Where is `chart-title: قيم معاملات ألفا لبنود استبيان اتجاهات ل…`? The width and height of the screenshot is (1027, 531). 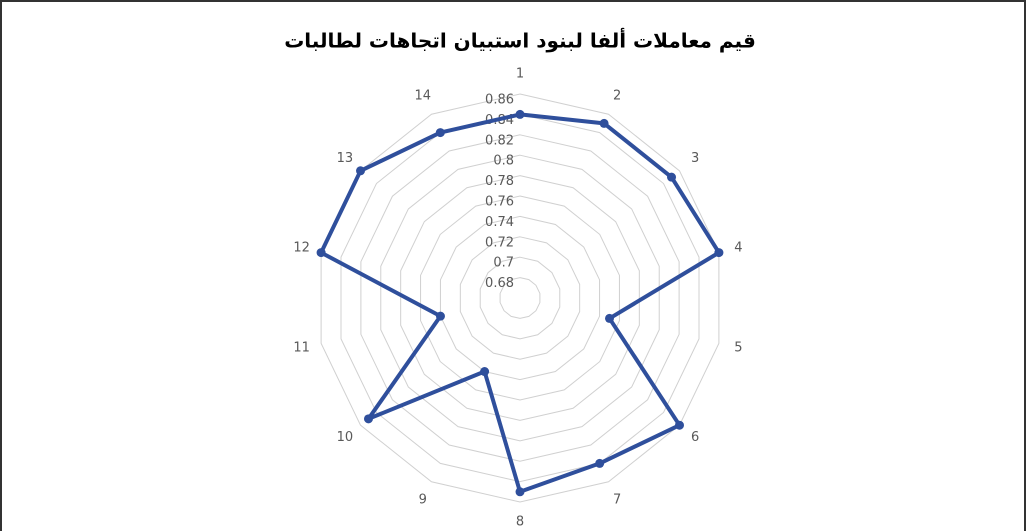
chart-title: قيم معاملات ألفا لبنود استبيان اتجاهات ل… is located at coordinates (520, 40).